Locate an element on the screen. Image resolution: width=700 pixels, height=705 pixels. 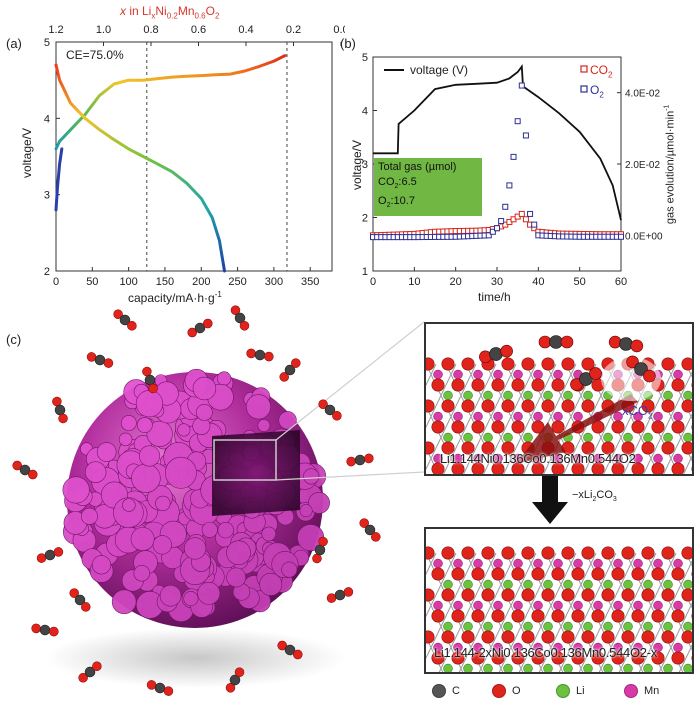
lithium-atom-icon is located at coordinates (563, 691).